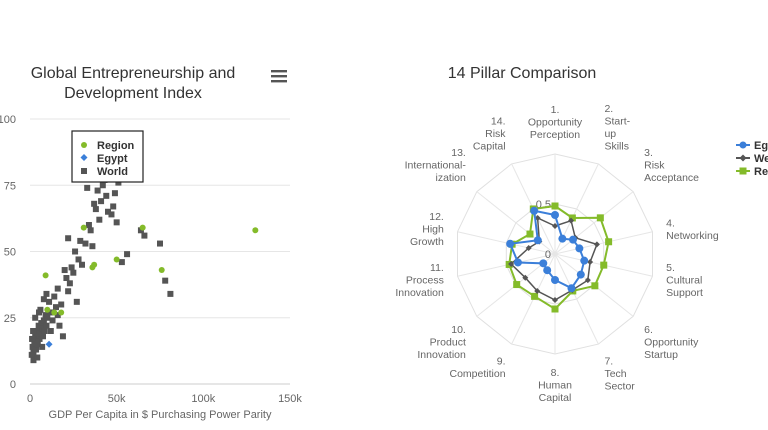  Describe the element at coordinates (752, 159) in the screenshot. I see `legend-item-we: We` at that location.